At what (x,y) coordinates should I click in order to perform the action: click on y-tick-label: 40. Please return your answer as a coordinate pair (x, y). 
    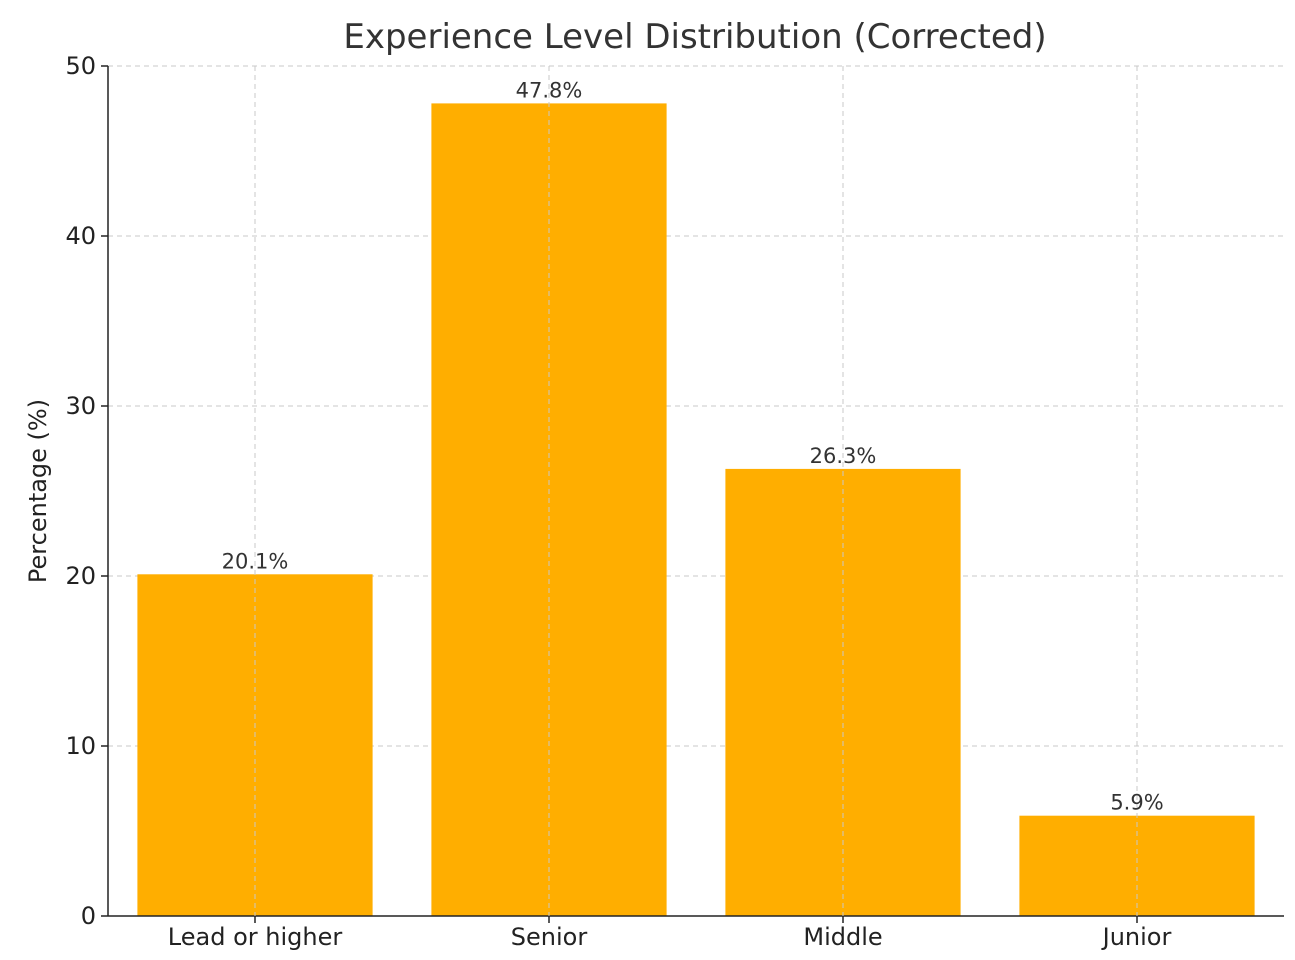
    Looking at the image, I should click on (80, 236).